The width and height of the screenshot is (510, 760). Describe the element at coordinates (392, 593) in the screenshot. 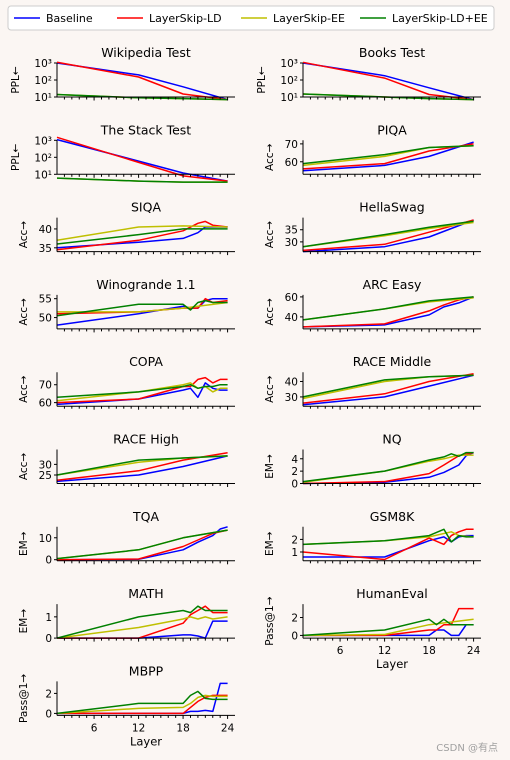

I see `panel-title: HumanEval` at that location.